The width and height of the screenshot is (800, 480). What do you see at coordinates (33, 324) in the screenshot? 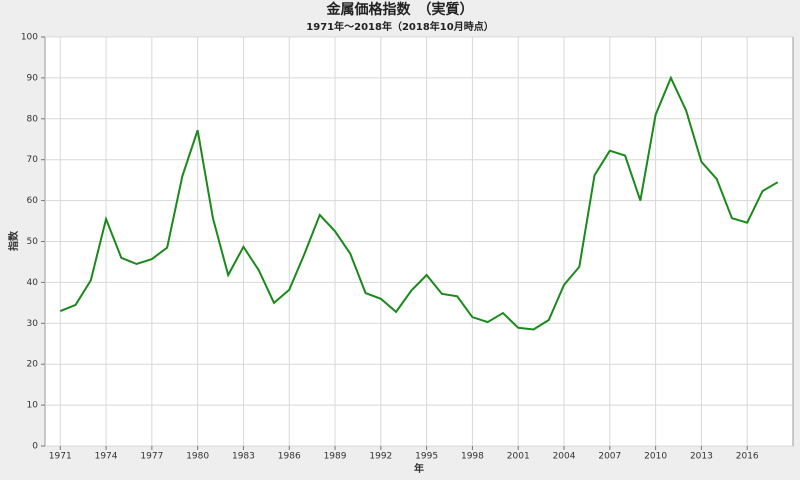
I see `y-tick-label: 30` at bounding box center [33, 324].